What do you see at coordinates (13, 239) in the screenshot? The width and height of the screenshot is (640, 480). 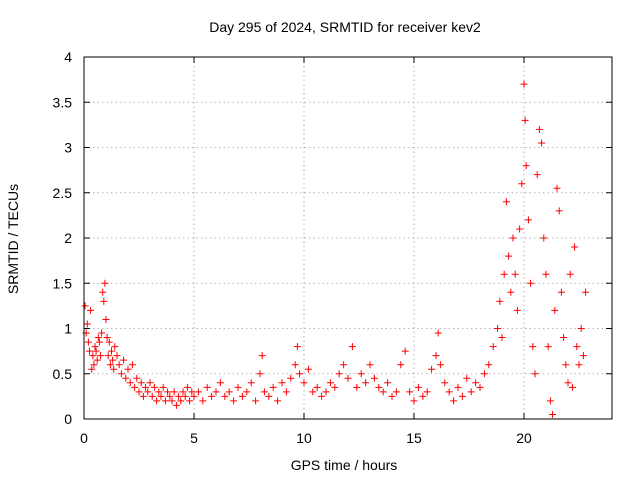 I see `y-axis-label: SRMTID / TECUs` at bounding box center [13, 239].